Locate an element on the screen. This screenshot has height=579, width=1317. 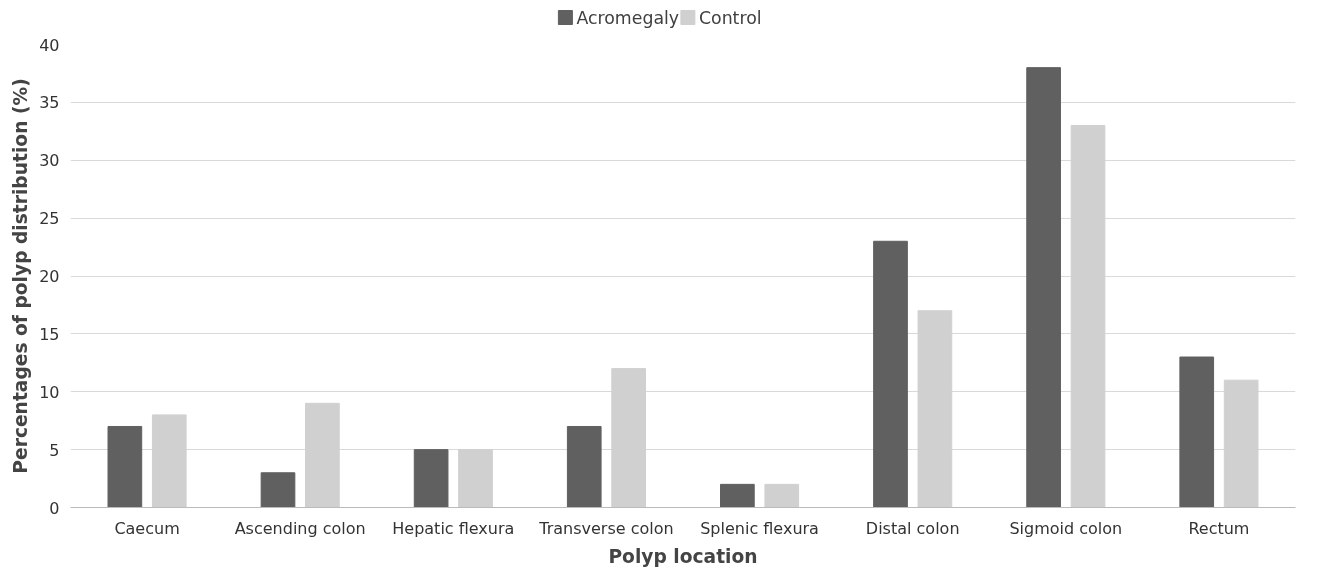
y-tick-label: 15 is located at coordinates (49, 334).